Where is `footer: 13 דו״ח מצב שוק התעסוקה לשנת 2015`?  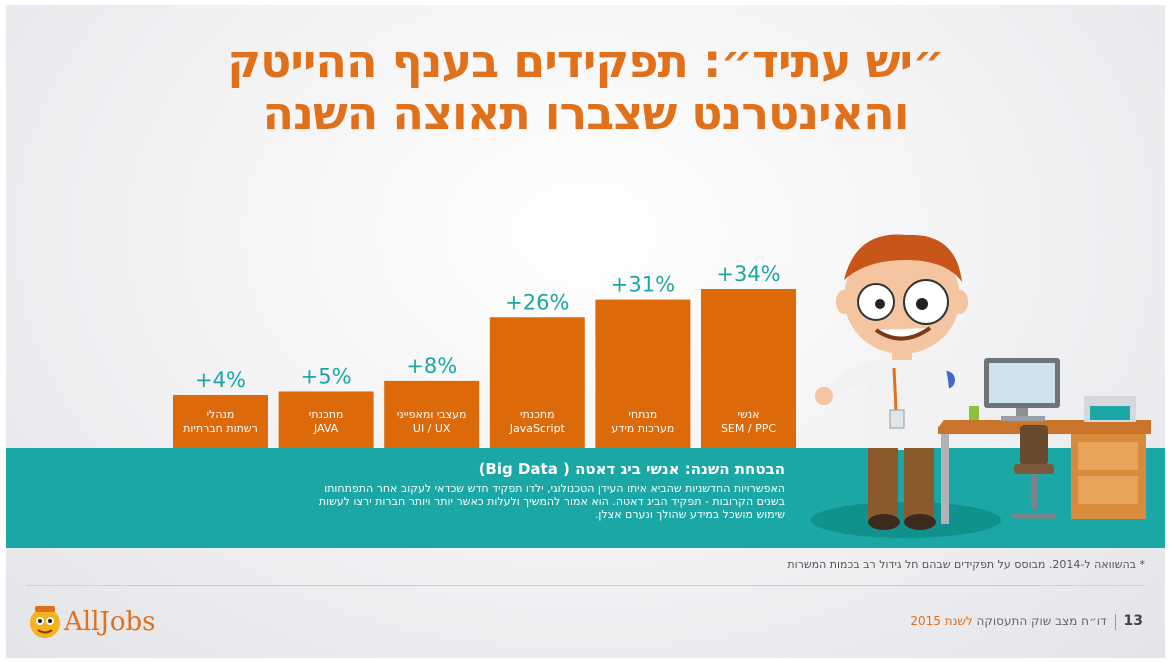 footer: 13 דו״ח מצב שוק התעסוקה לשנת 2015 is located at coordinates (1026, 621).